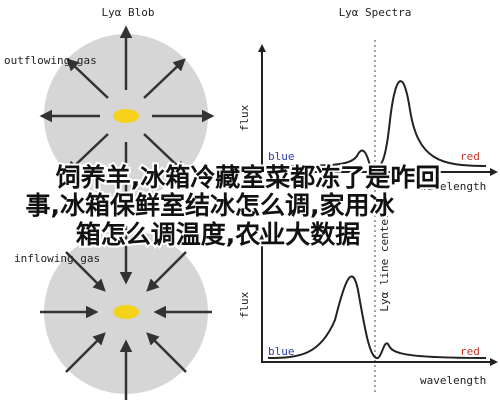 This screenshot has height=406, width=500. What do you see at coordinates (211, 205) in the screenshot?
I see `overlay-text: 事,冰箱保鲜室结冰怎么调,家用冰` at bounding box center [211, 205].